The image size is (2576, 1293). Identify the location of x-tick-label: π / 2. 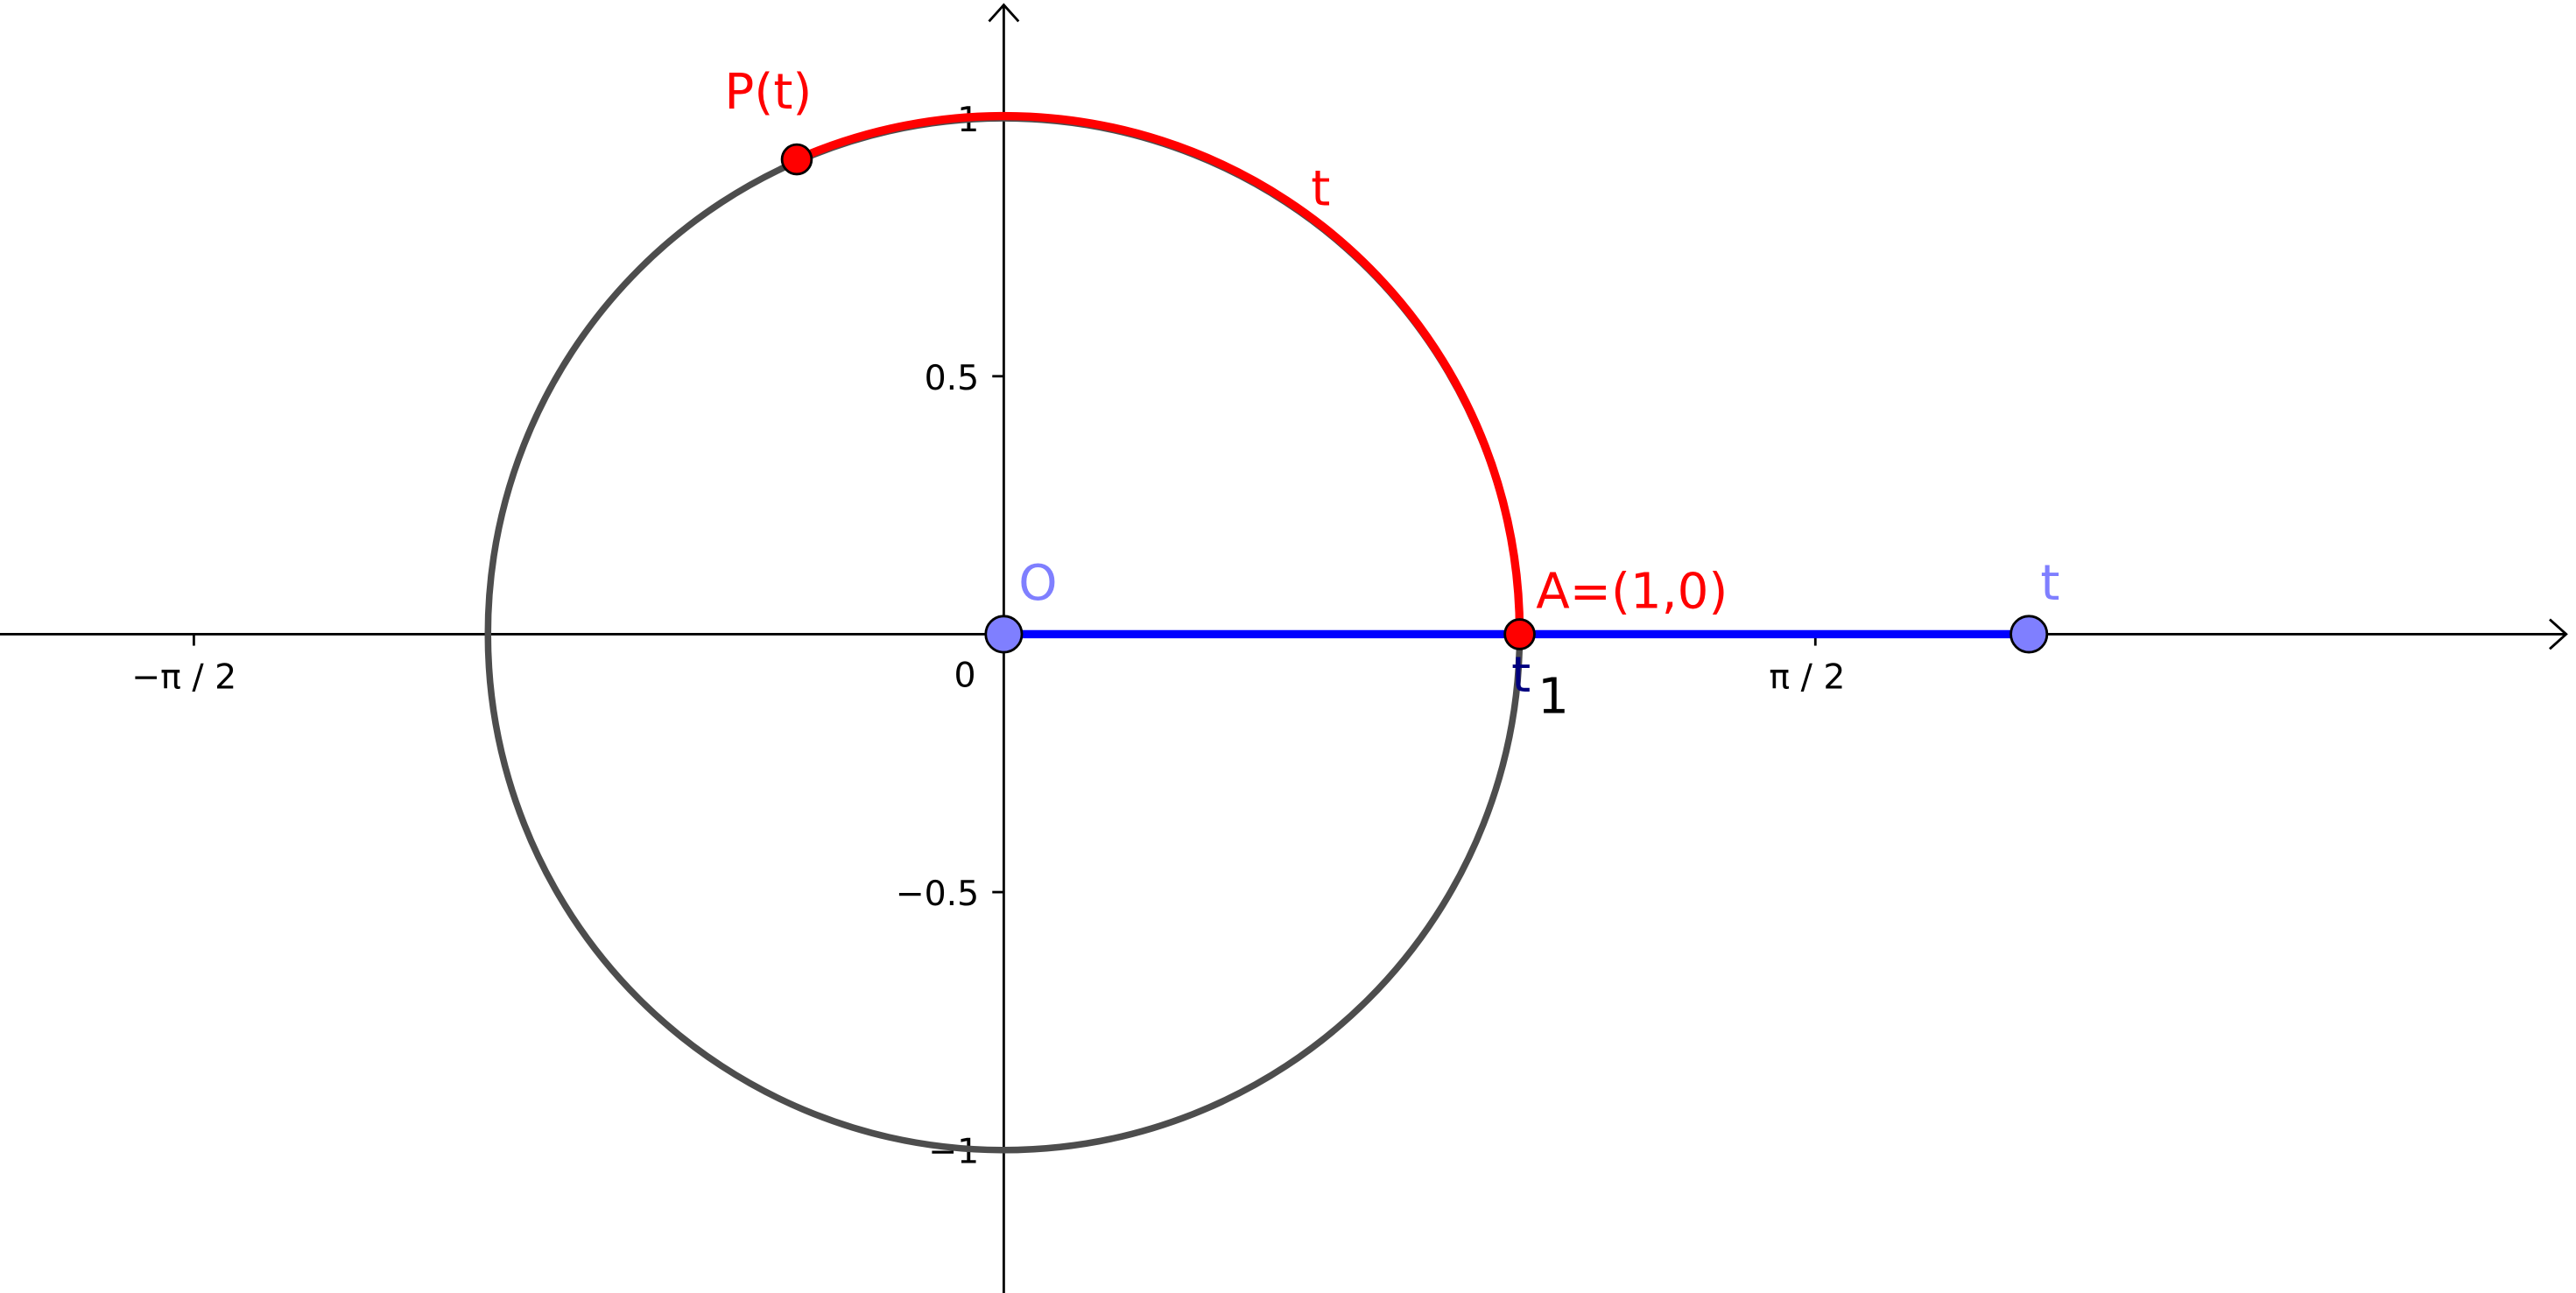
(1807, 677).